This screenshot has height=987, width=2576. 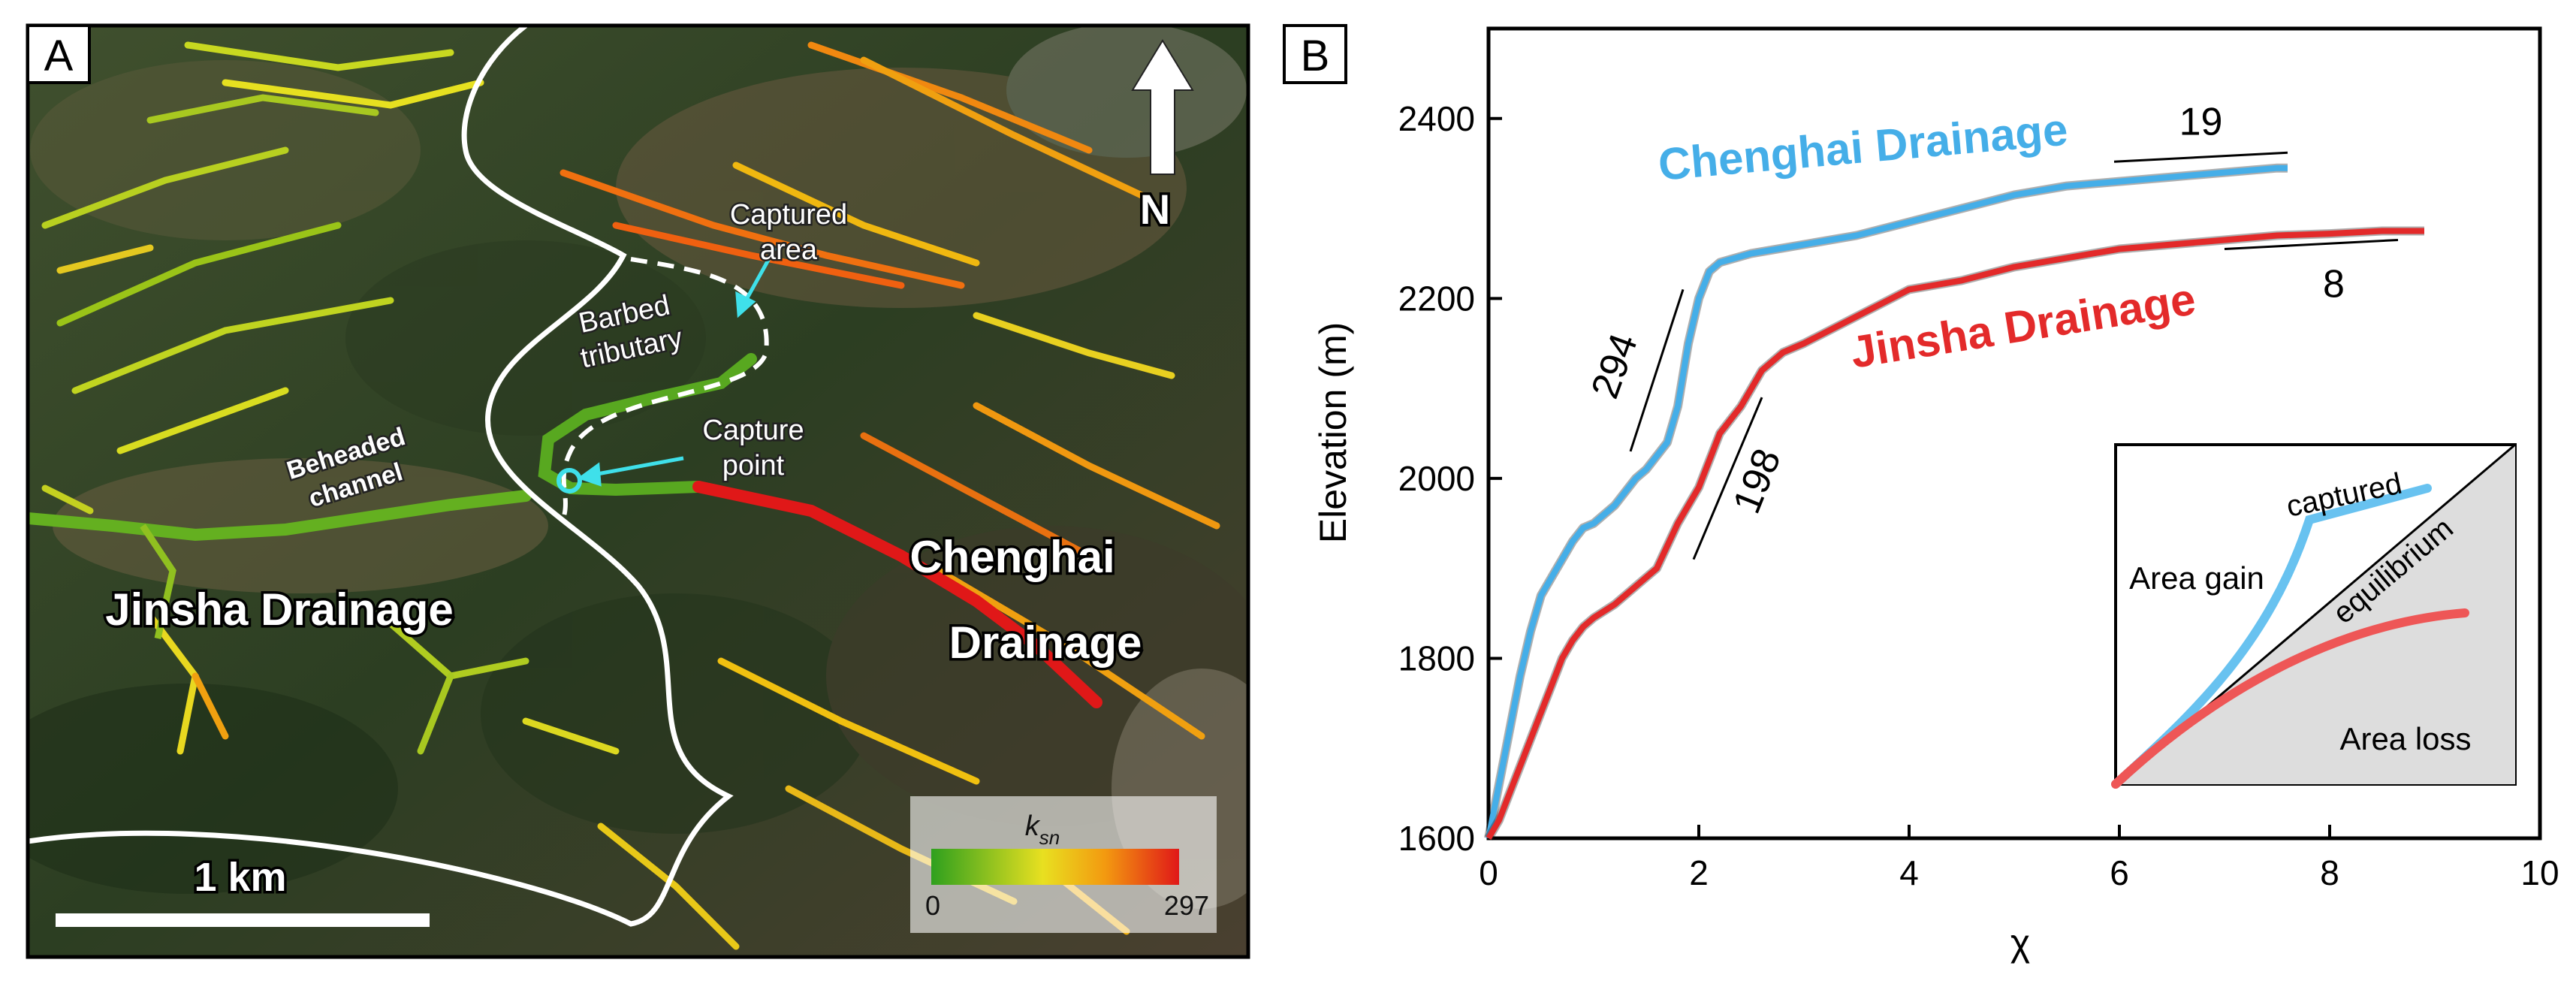 I want to click on x-tick-label-10: 10, so click(x=2539, y=872).